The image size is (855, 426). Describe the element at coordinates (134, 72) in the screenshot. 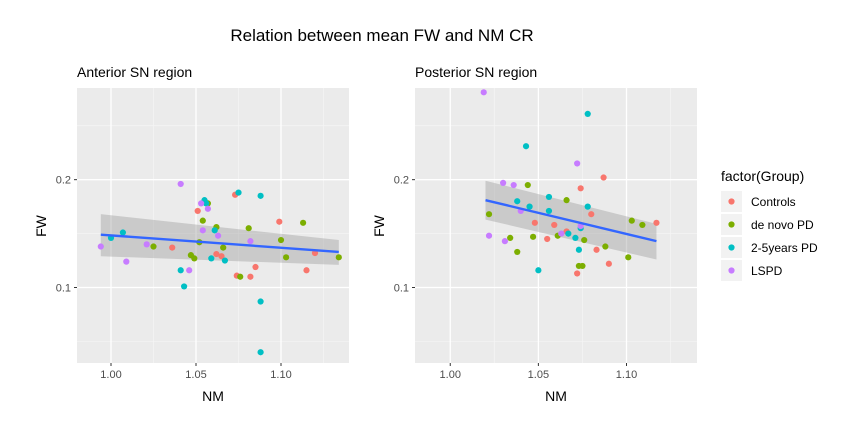

I see `panel-anterior-subtitle: Anterior SN region` at that location.